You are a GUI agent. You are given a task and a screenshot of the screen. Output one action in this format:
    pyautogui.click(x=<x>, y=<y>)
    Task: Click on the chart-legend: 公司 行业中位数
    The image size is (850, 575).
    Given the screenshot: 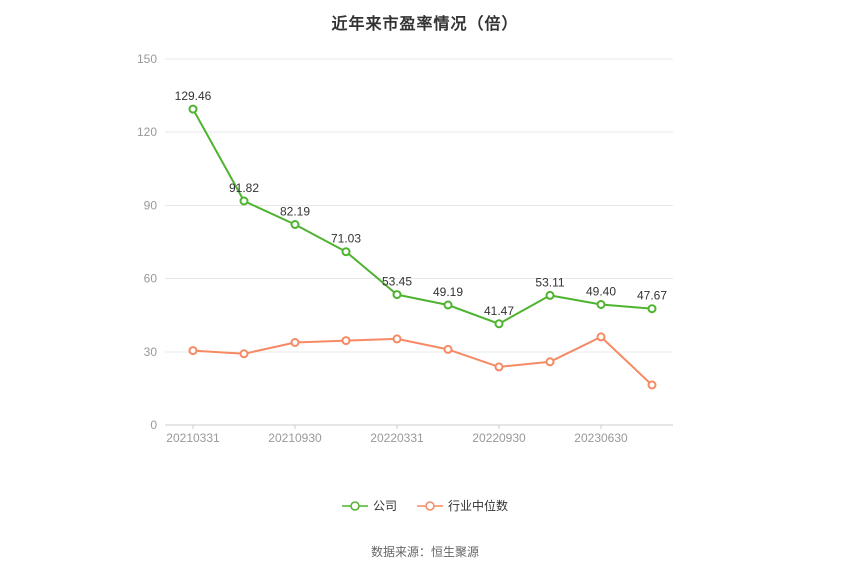 What is the action you would take?
    pyautogui.click(x=425, y=505)
    